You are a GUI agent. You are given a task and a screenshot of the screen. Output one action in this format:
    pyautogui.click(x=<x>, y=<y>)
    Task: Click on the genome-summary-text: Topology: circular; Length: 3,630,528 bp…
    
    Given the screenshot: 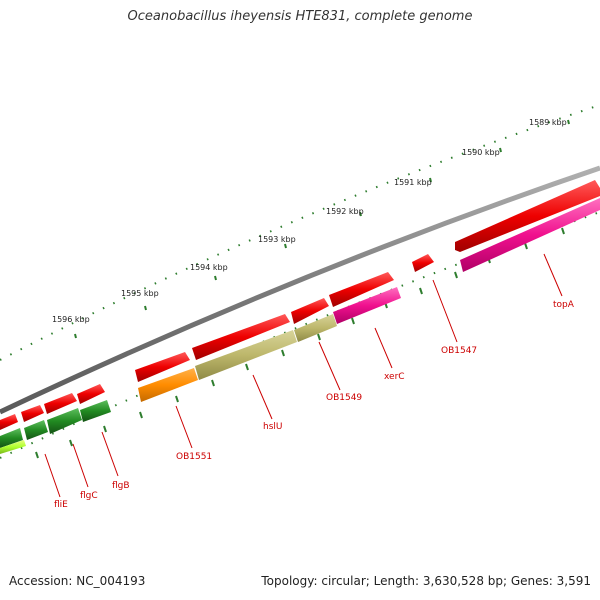 What is the action you would take?
    pyautogui.click(x=426, y=581)
    